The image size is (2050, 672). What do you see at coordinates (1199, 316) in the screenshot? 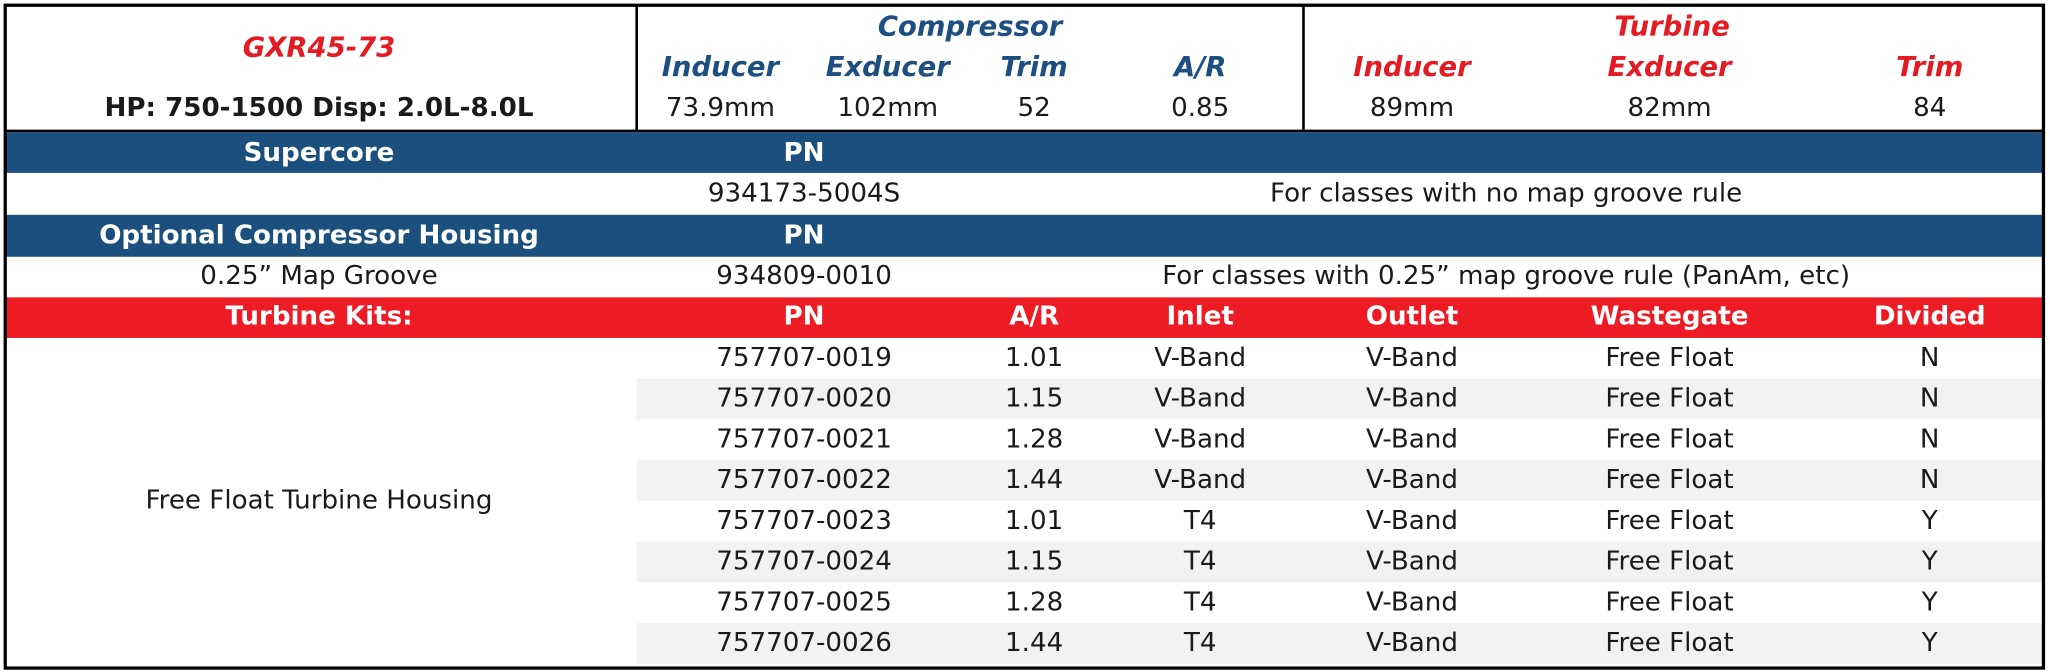
I see `column-heading: Inlet` at bounding box center [1199, 316].